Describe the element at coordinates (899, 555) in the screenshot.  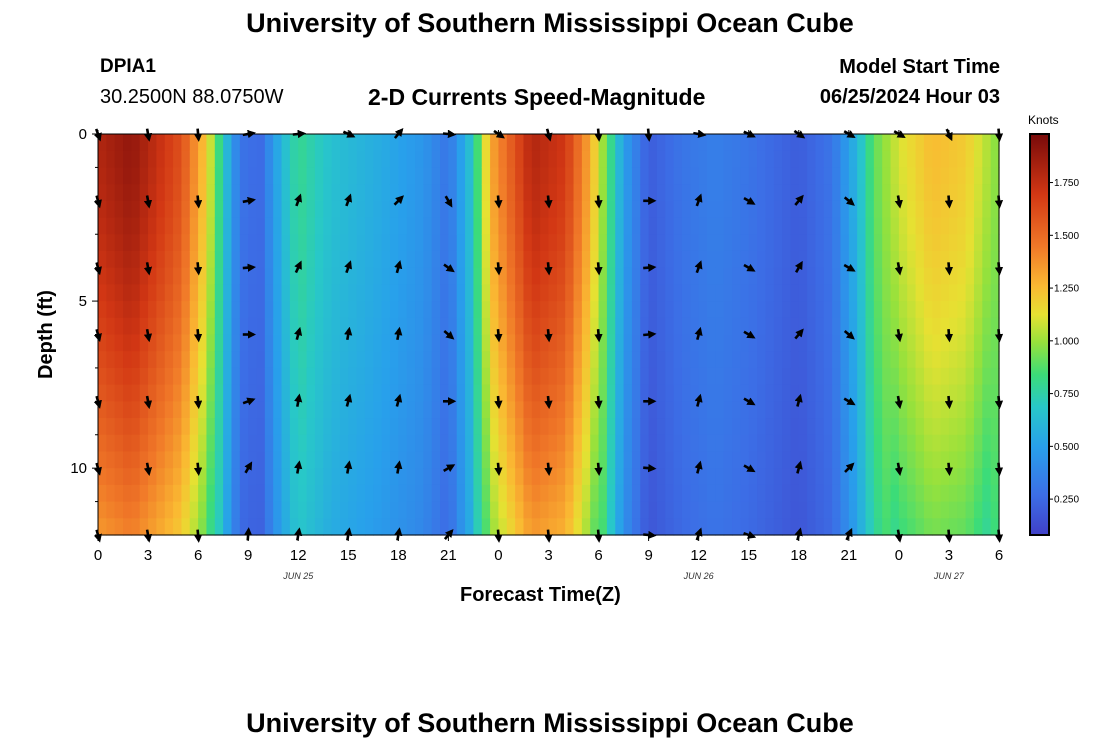
I see `x-tick-label: 0` at that location.